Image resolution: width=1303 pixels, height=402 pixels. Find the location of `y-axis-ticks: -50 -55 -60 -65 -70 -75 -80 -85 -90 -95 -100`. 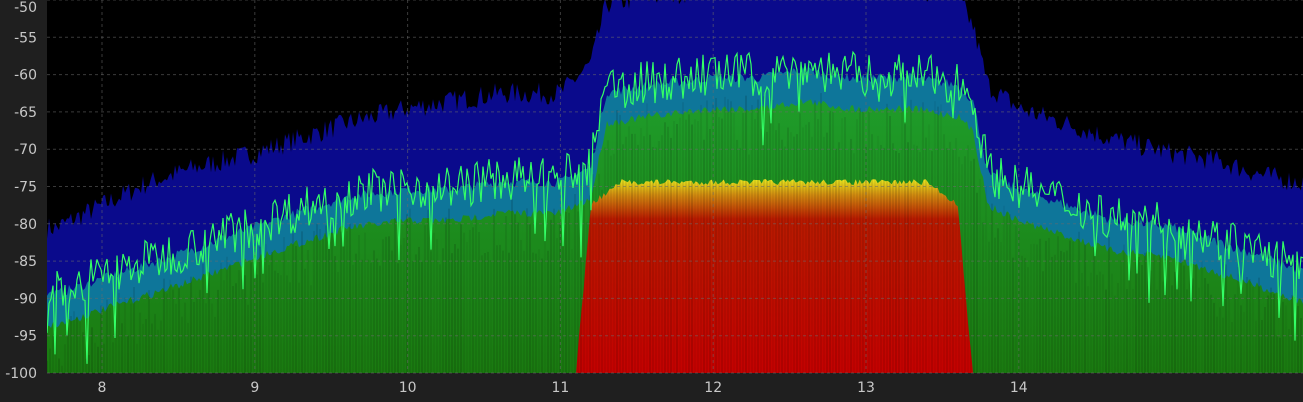

y-axis-ticks: -50 -55 -60 -65 -70 -75 -80 -85 -90 -95 -100 is located at coordinates (21, 191).